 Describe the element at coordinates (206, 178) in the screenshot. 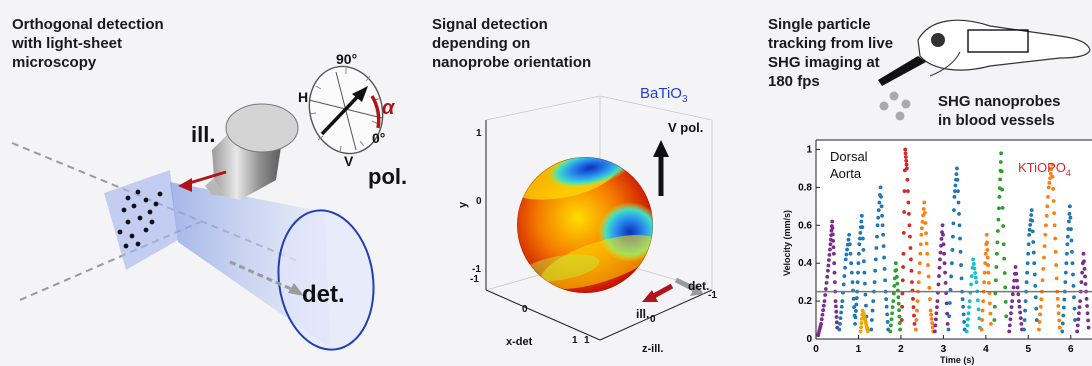

I see `illumination-arrow` at that location.